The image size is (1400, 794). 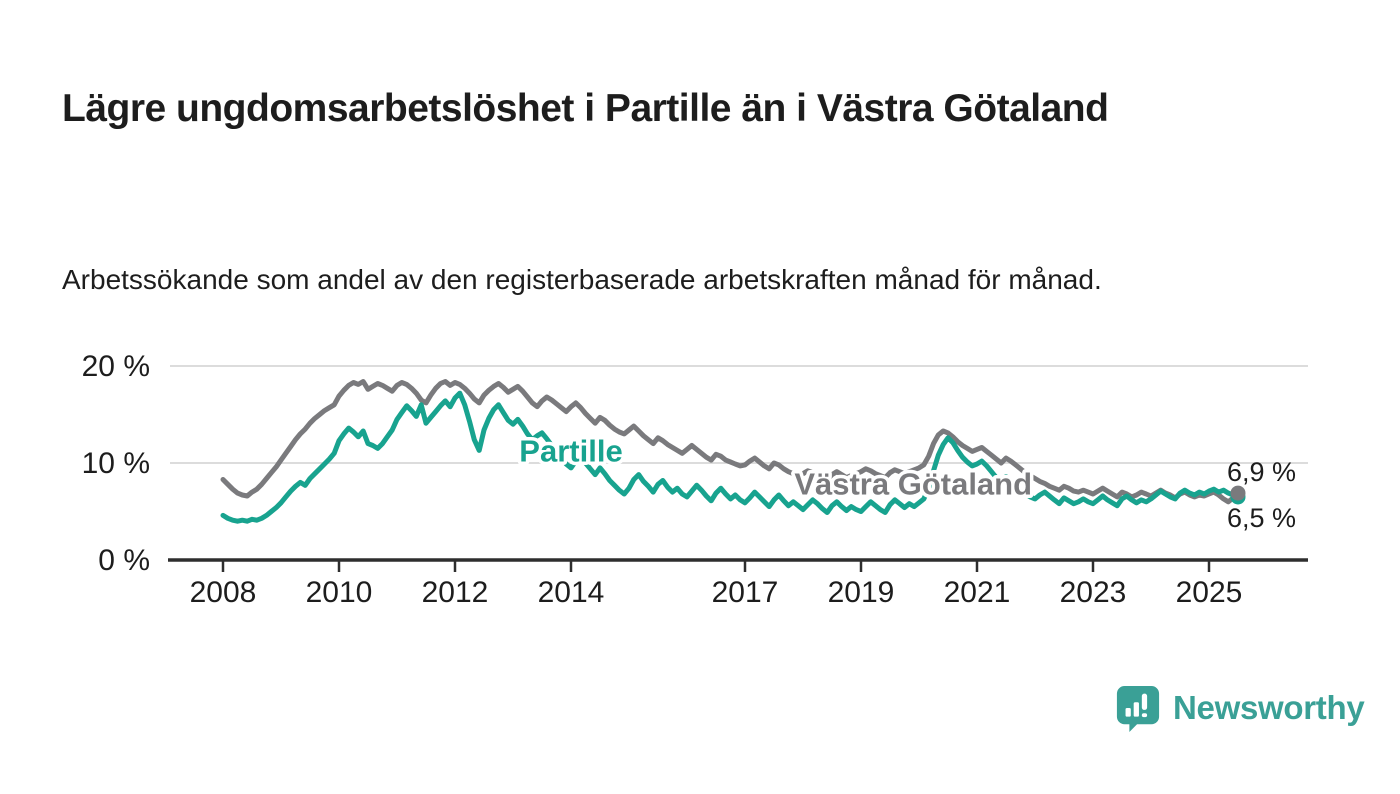 I want to click on series-line-partille, so click(x=730, y=457).